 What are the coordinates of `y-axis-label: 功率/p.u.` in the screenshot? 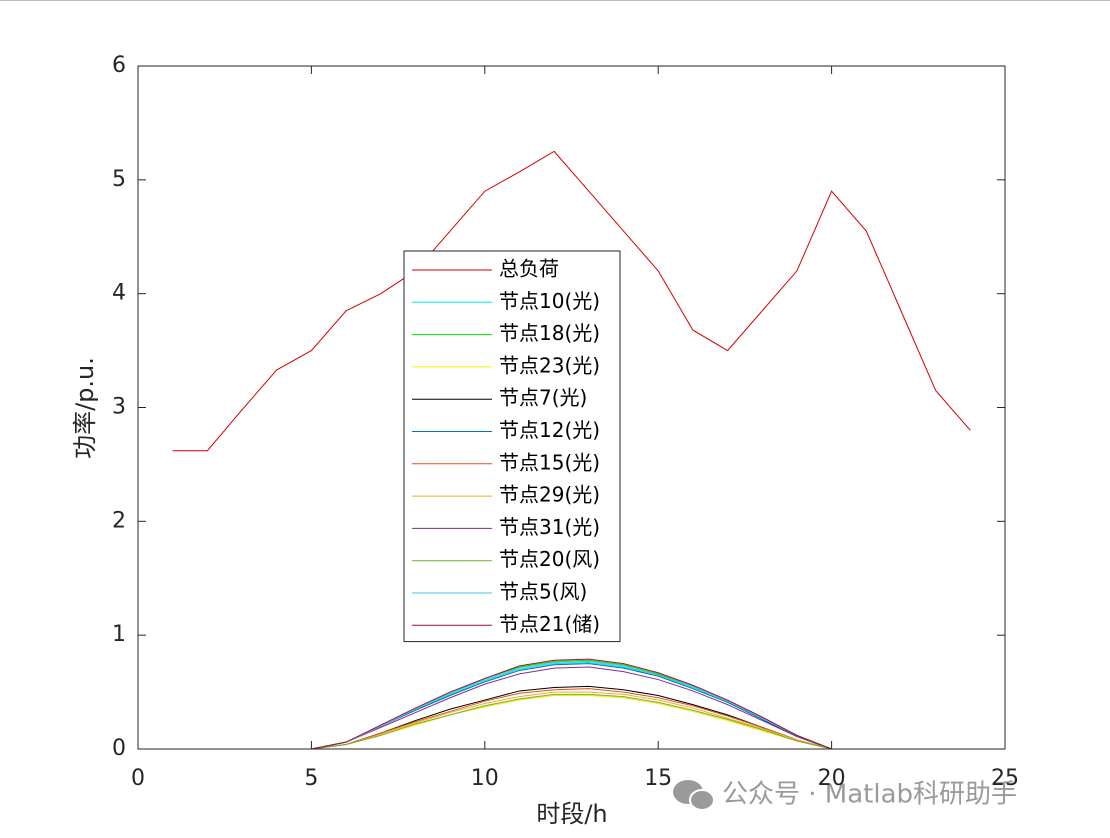 It's located at (85, 408).